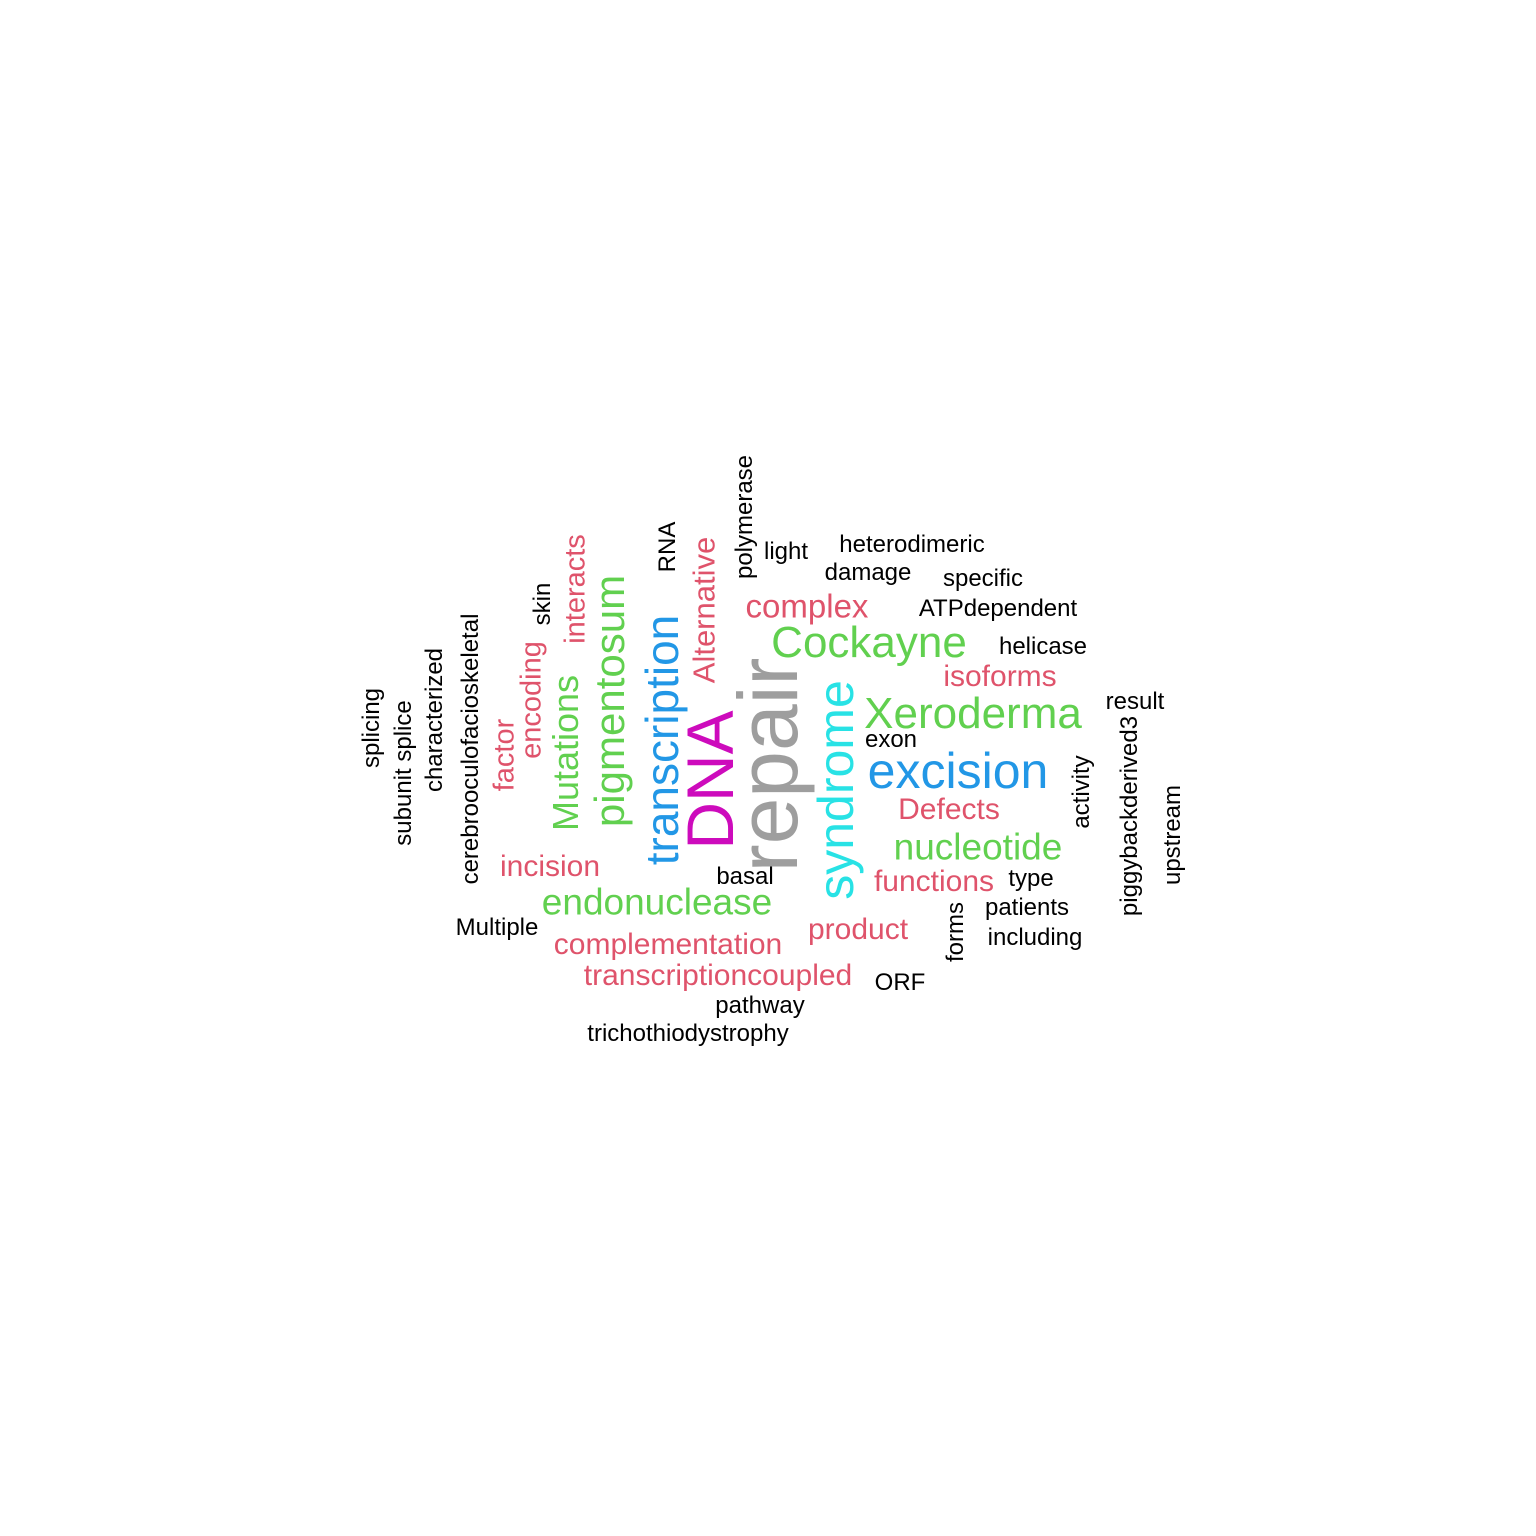 This screenshot has height=1536, width=1536. Describe the element at coordinates (955, 932) in the screenshot. I see `word-forms: forms` at that location.